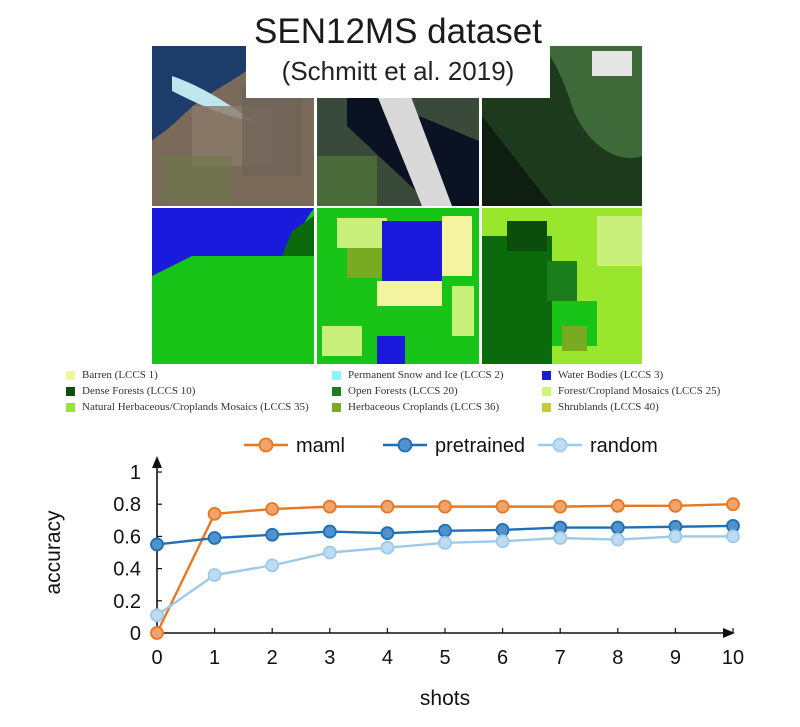 This screenshot has height=727, width=800. Describe the element at coordinates (139, 391) in the screenshot. I see `legend-label: Dense Forests (LCCS 10)` at that location.